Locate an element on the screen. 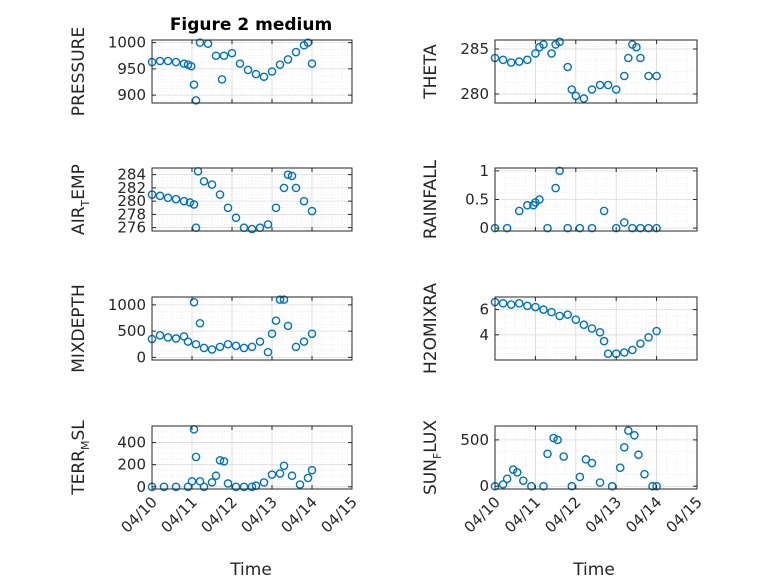 The height and width of the screenshot is (583, 778). y-tick-label: 400 is located at coordinates (131, 443).